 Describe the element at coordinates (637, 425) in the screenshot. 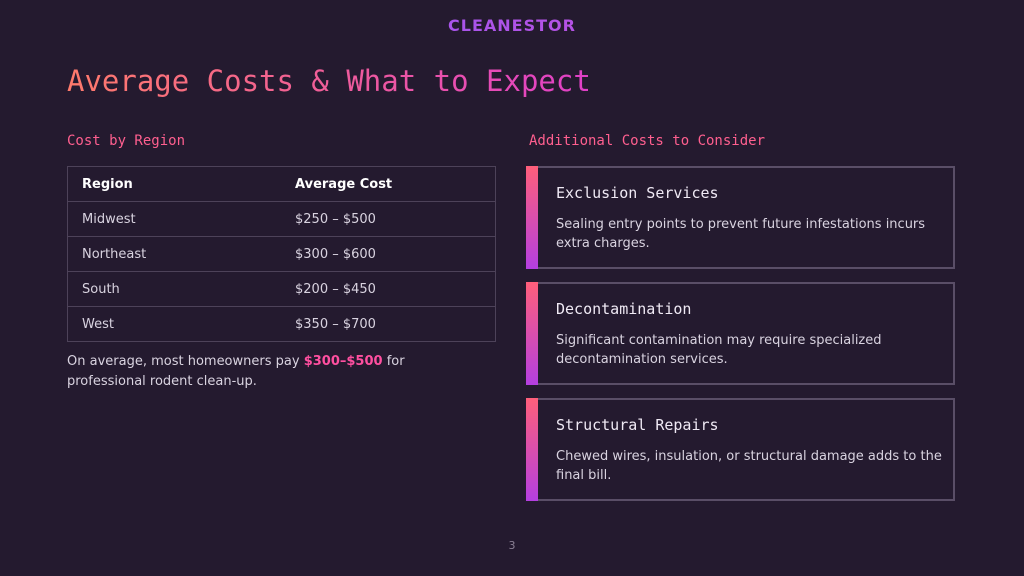

I see `card-title: Structural Repairs` at that location.